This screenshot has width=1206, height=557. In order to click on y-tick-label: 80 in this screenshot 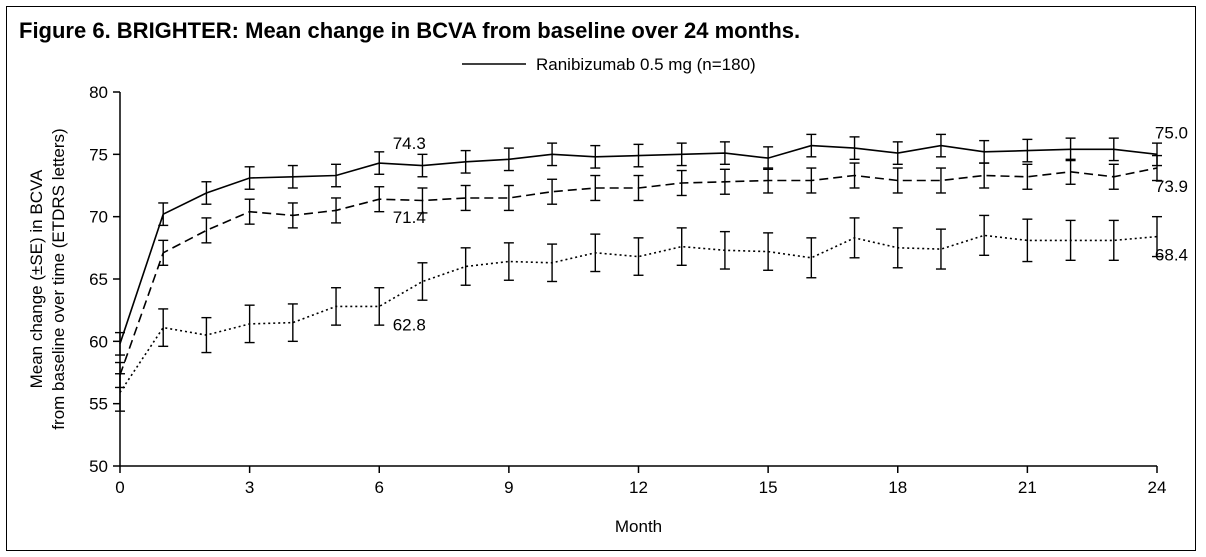, I will do `click(98, 92)`.